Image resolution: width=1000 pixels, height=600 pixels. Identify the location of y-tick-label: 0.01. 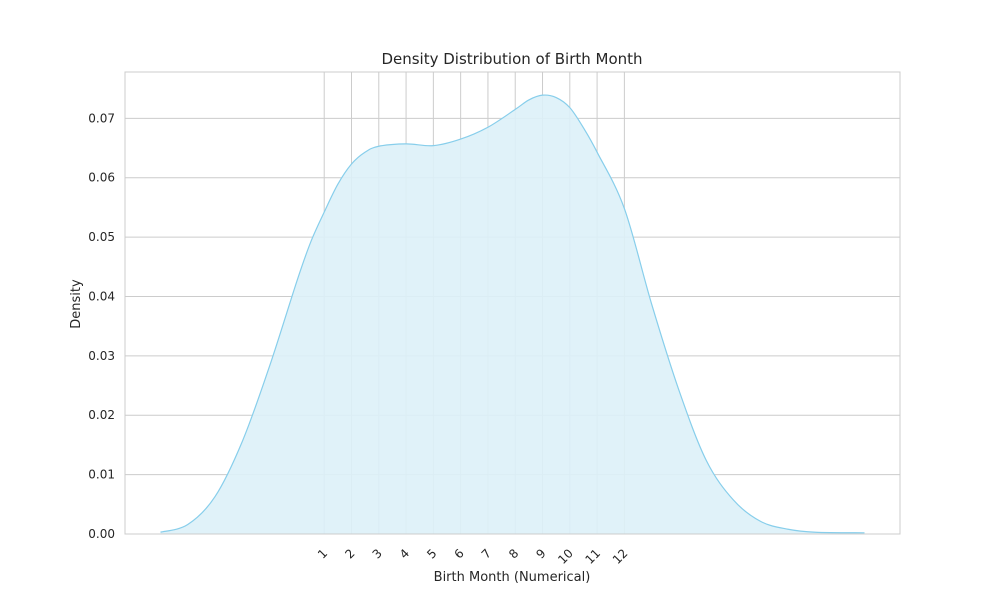
(101, 475).